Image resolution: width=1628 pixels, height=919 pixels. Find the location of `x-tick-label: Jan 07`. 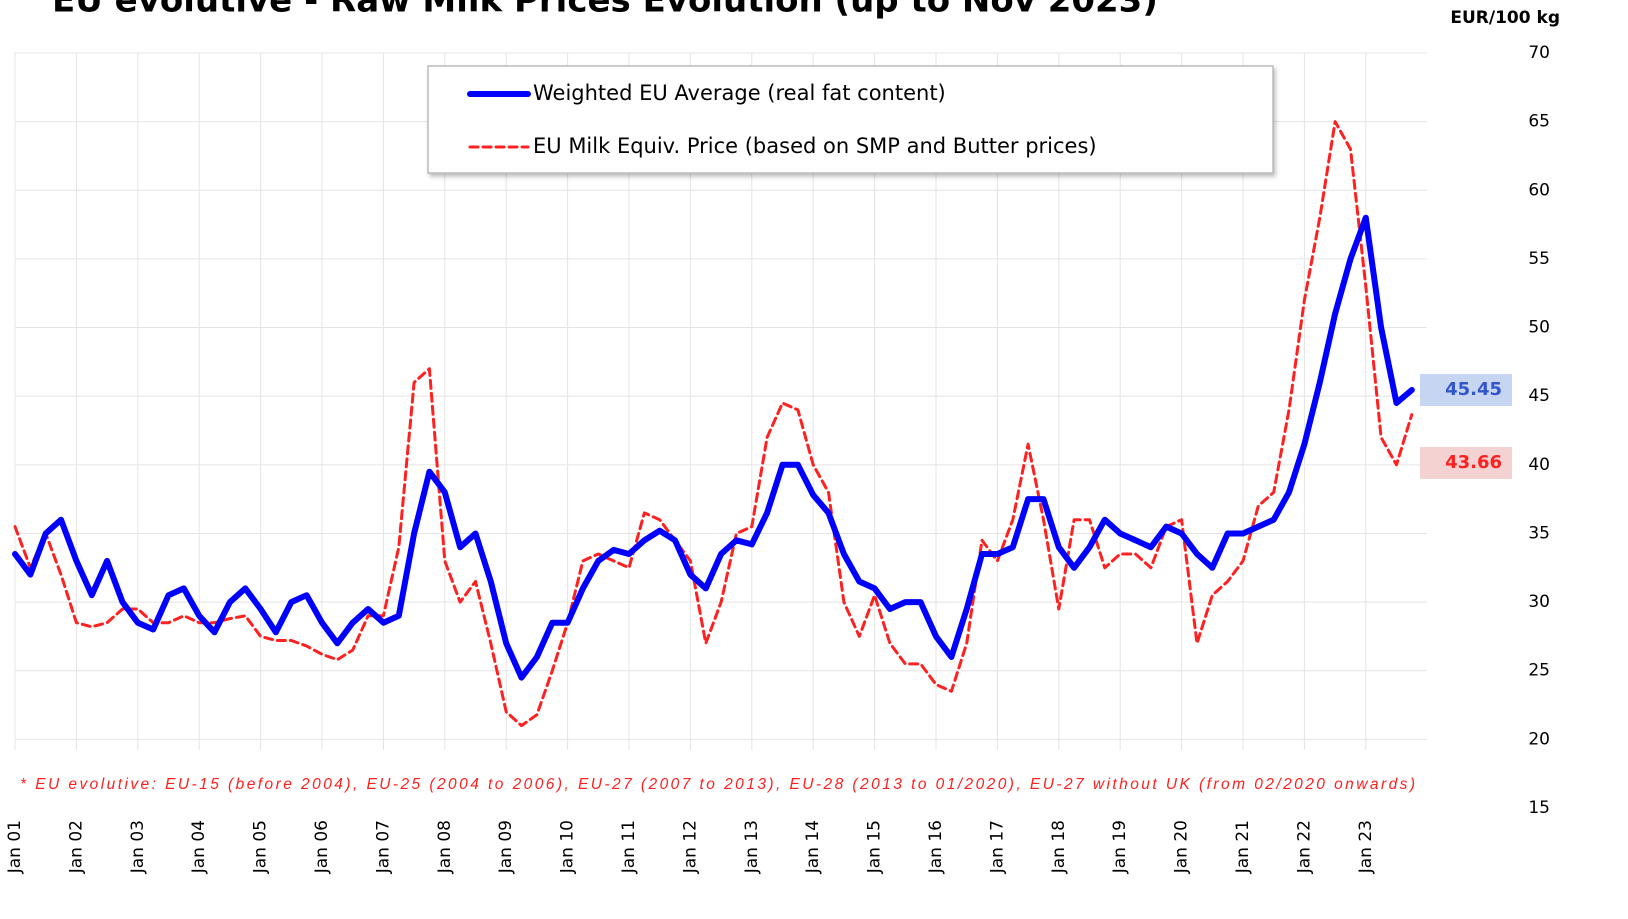

x-tick-label: Jan 07 is located at coordinates (383, 847).